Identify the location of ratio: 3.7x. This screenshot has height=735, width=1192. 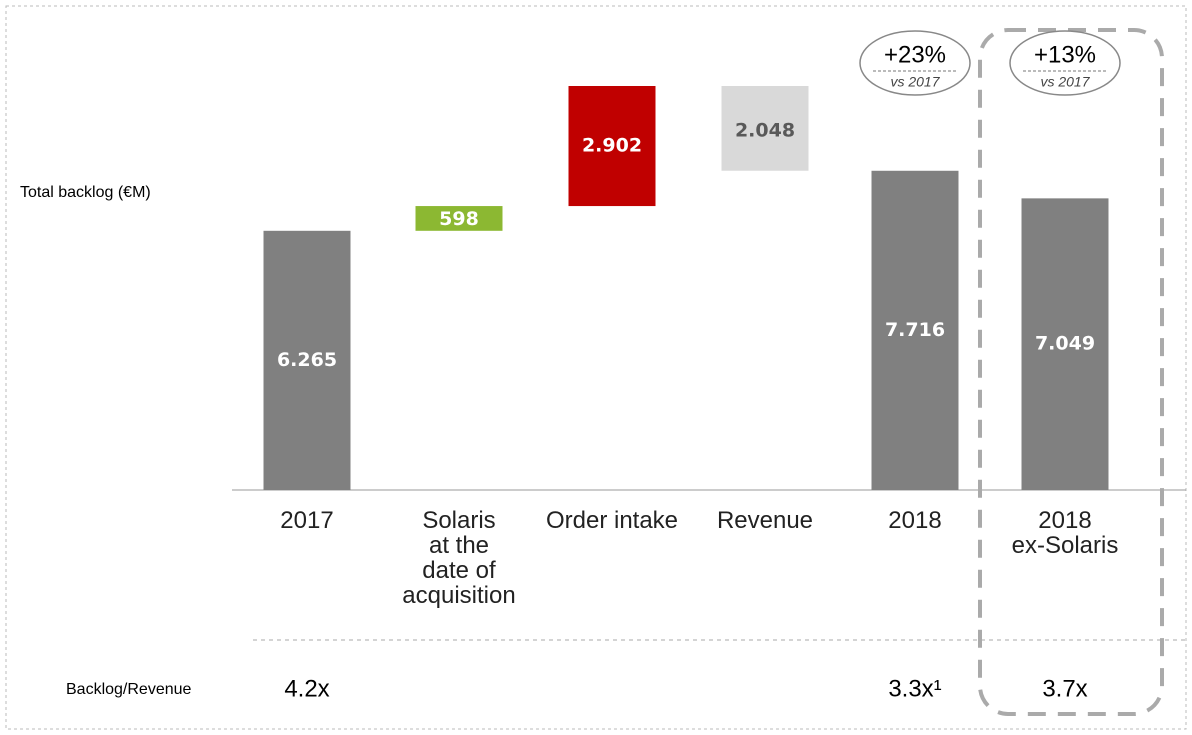
(1064, 688).